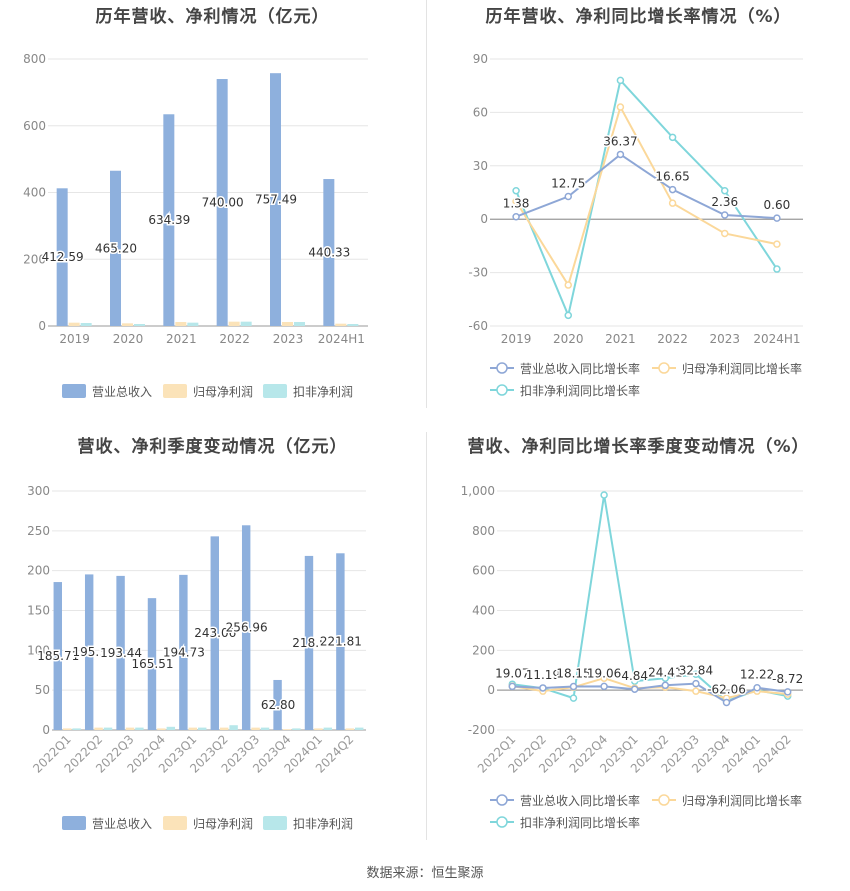  I want to click on quarterly-amount-title: 营收、净利季度变动情况（亿元）, so click(212, 447).